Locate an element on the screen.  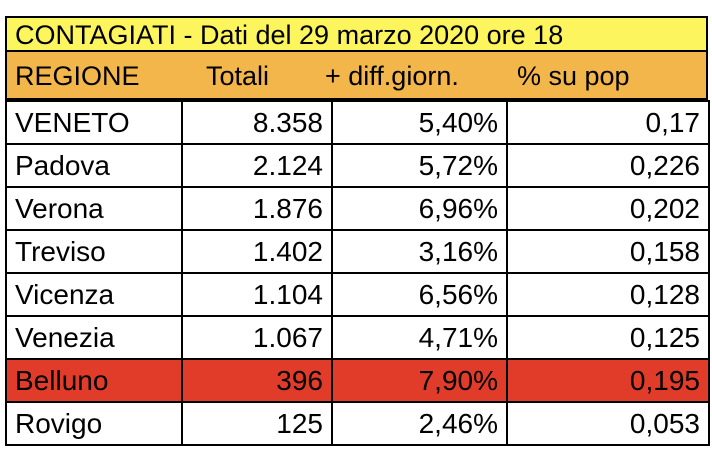
cell-diff: 2,46% is located at coordinates (419, 423).